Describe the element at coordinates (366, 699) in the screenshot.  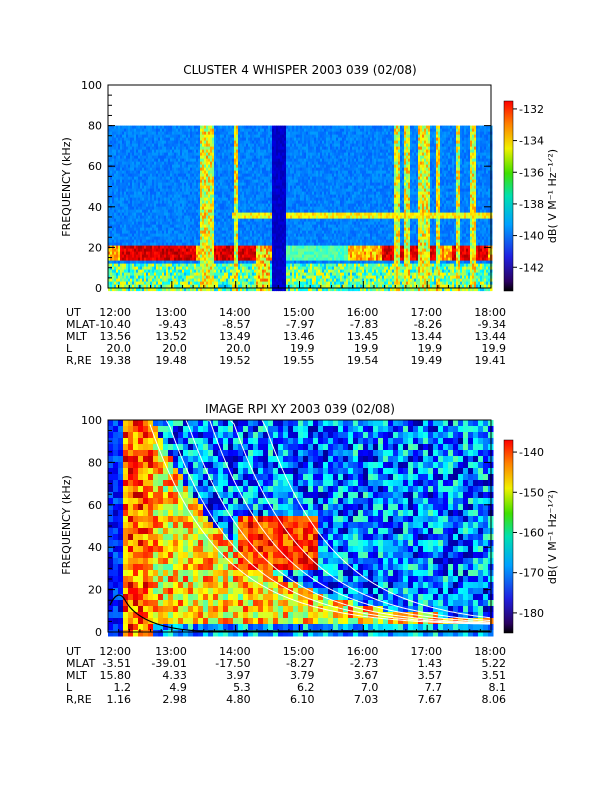
I see `ephemeris-value: 7.03` at that location.